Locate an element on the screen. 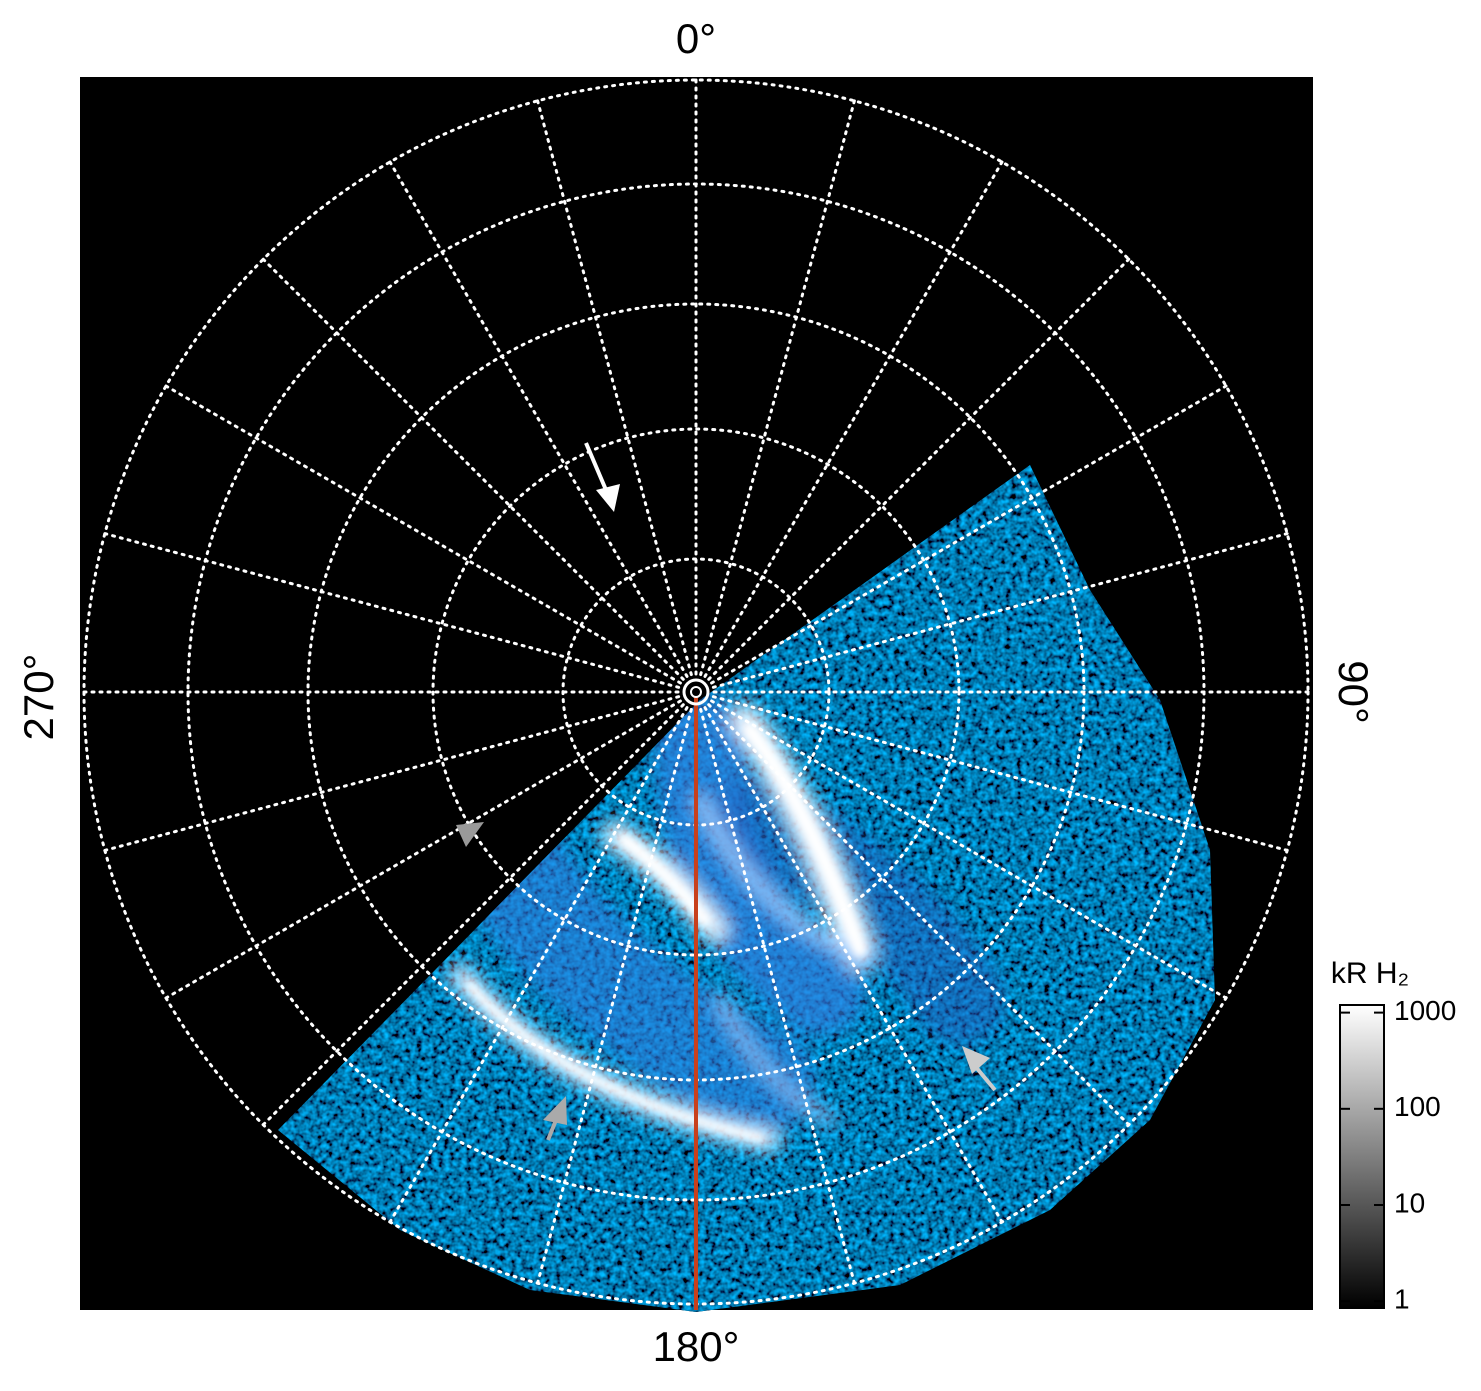 The width and height of the screenshot is (1481, 1391). colorbar-tick-label: 1 is located at coordinates (1402, 1299).